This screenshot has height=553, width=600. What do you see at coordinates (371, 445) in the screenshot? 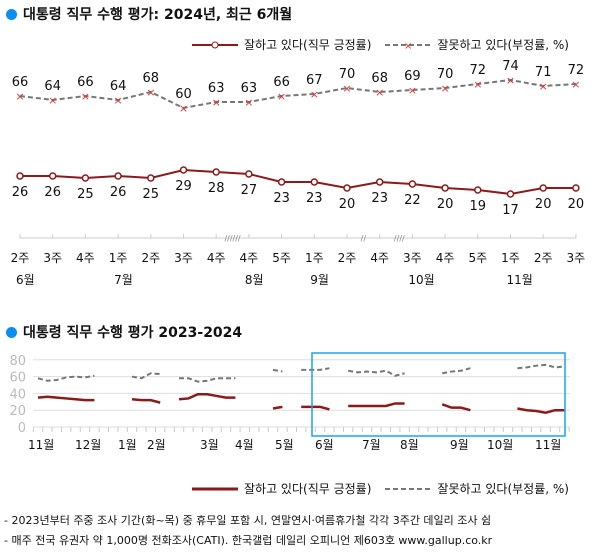
I see `month-label: 7월` at bounding box center [371, 445].